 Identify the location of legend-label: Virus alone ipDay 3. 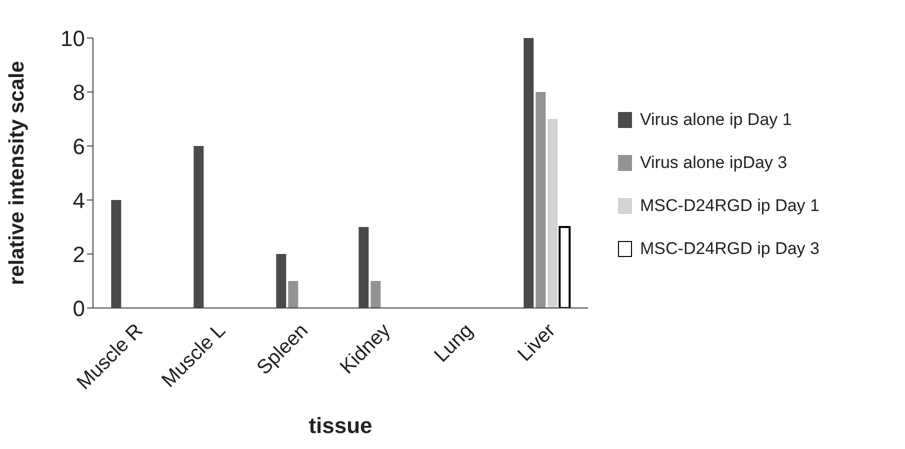
(714, 162).